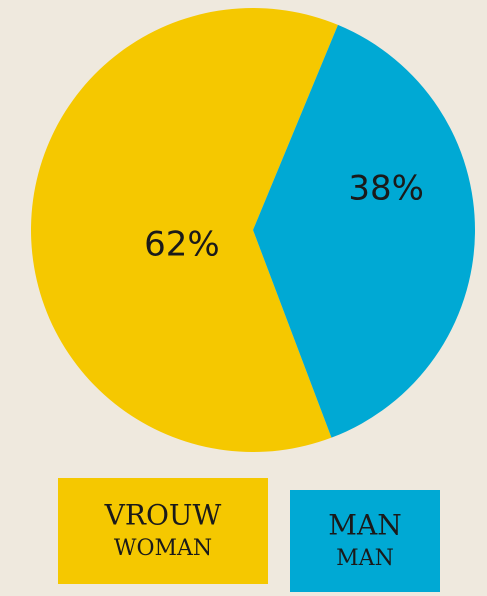  Describe the element at coordinates (365, 558) in the screenshot. I see `legend-translation: MAN` at that location.